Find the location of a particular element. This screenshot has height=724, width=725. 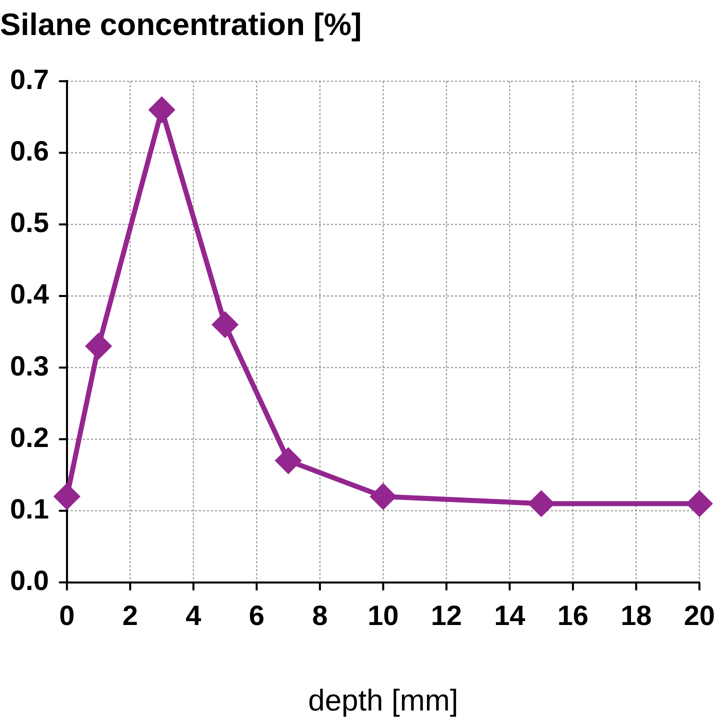

x-tick-label: 16 is located at coordinates (573, 615).